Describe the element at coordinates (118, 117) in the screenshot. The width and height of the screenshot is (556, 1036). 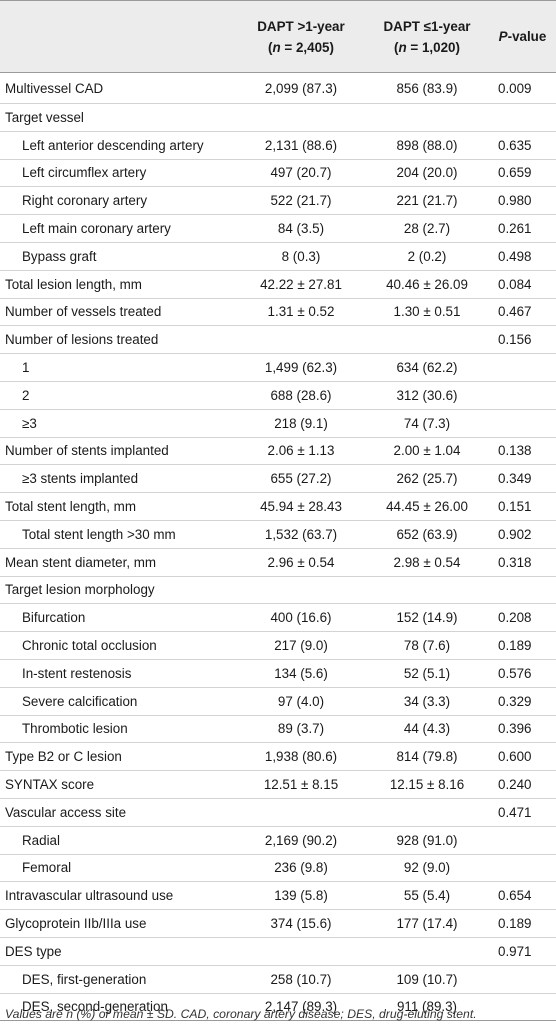
I see `row-label: Target vessel` at that location.